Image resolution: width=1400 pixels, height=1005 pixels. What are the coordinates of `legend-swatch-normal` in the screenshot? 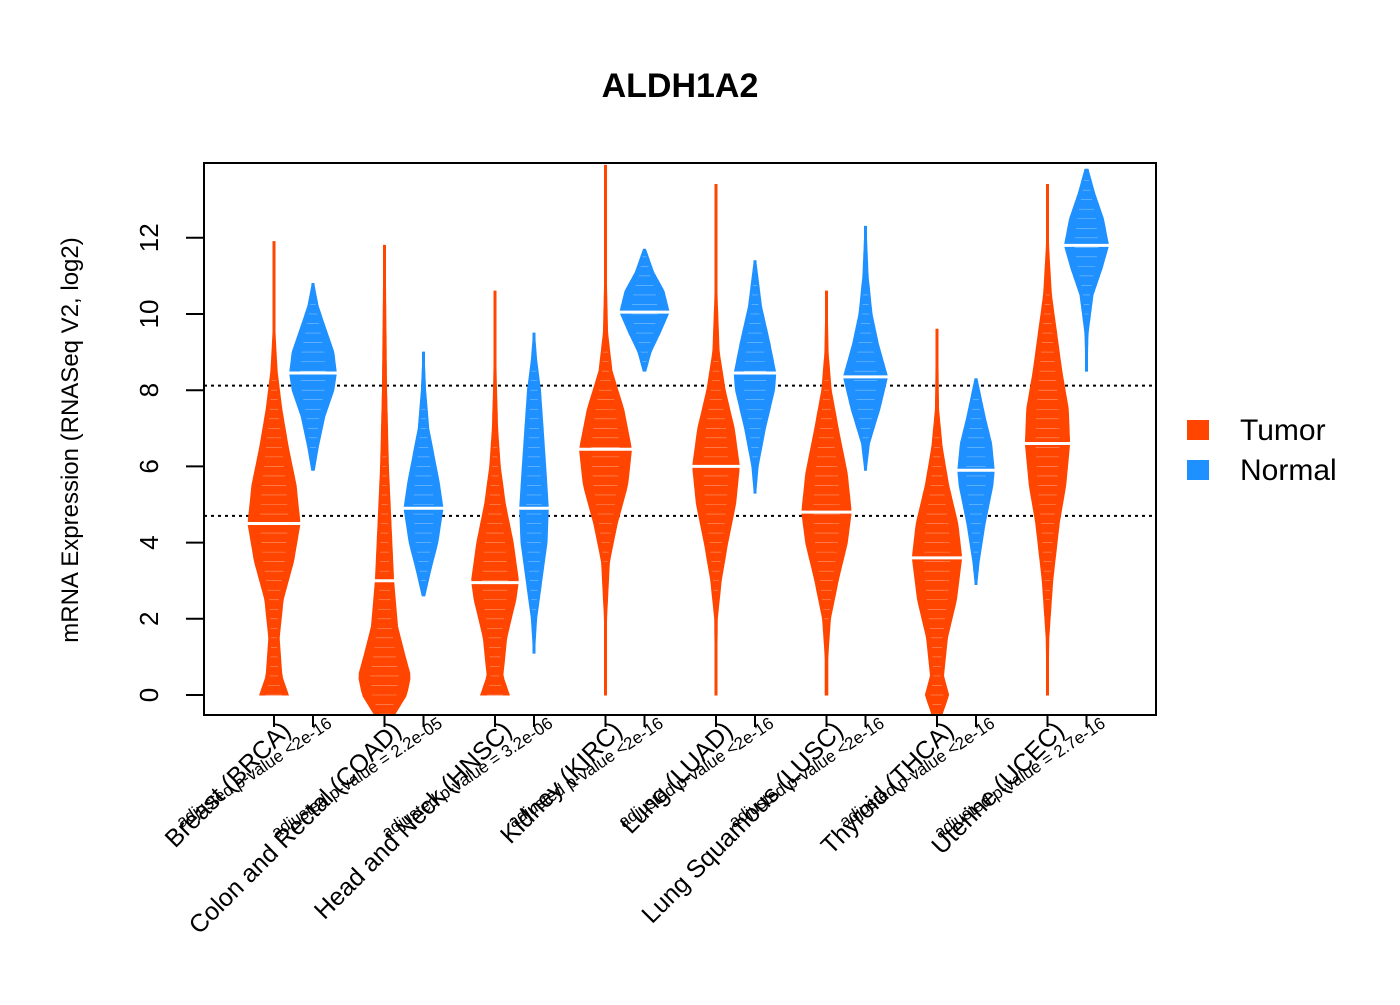 It's located at (1198, 470).